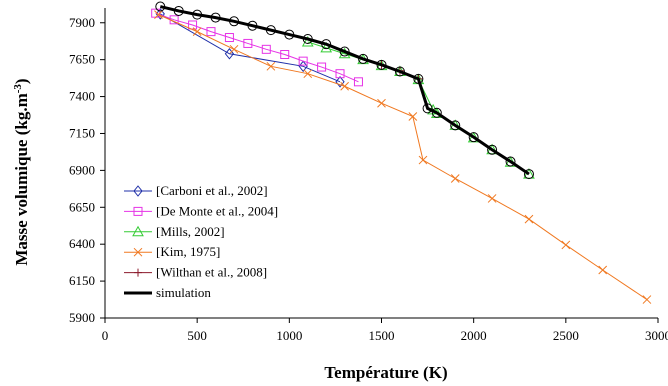  What do you see at coordinates (656, 335) in the screenshot?
I see `x-tick-label: 3000` at bounding box center [656, 335].